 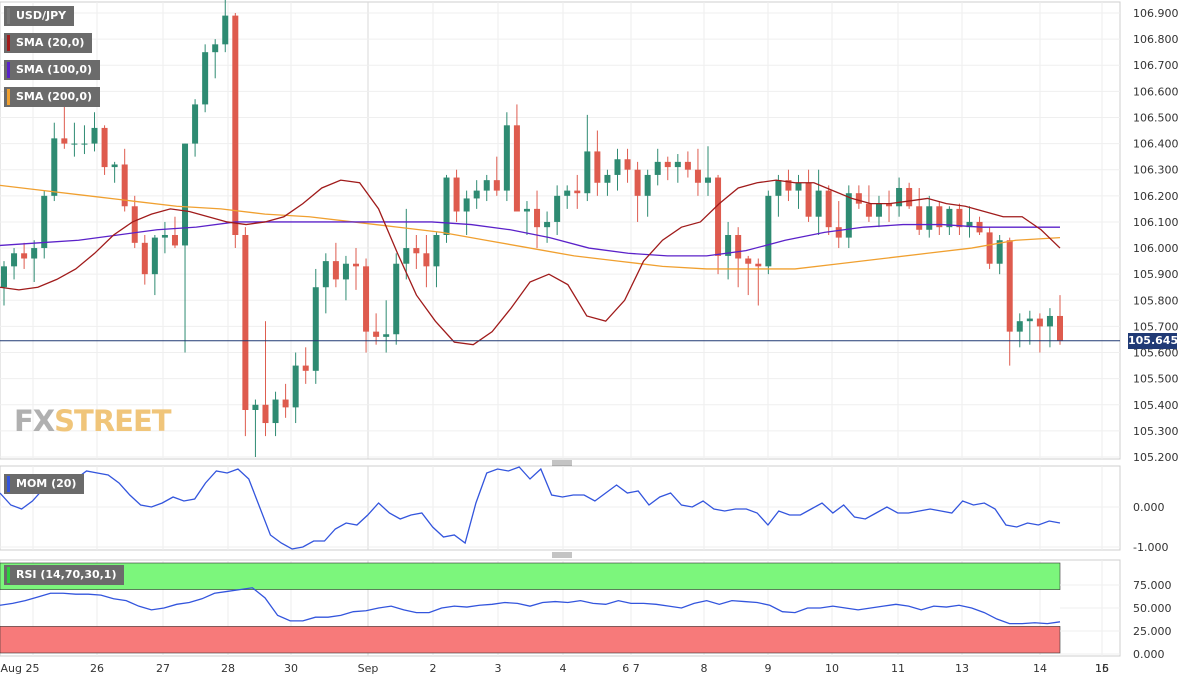 What do you see at coordinates (8, 70) in the screenshot?
I see `sma100-swatch` at bounding box center [8, 70].